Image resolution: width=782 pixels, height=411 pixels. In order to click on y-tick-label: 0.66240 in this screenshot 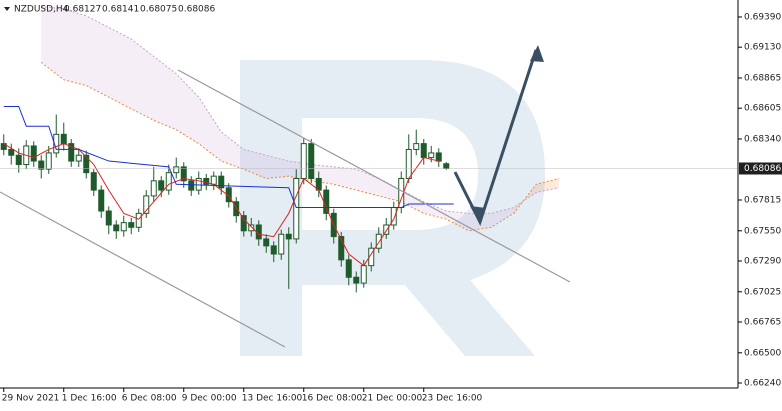, I will do `click(762, 384)`.